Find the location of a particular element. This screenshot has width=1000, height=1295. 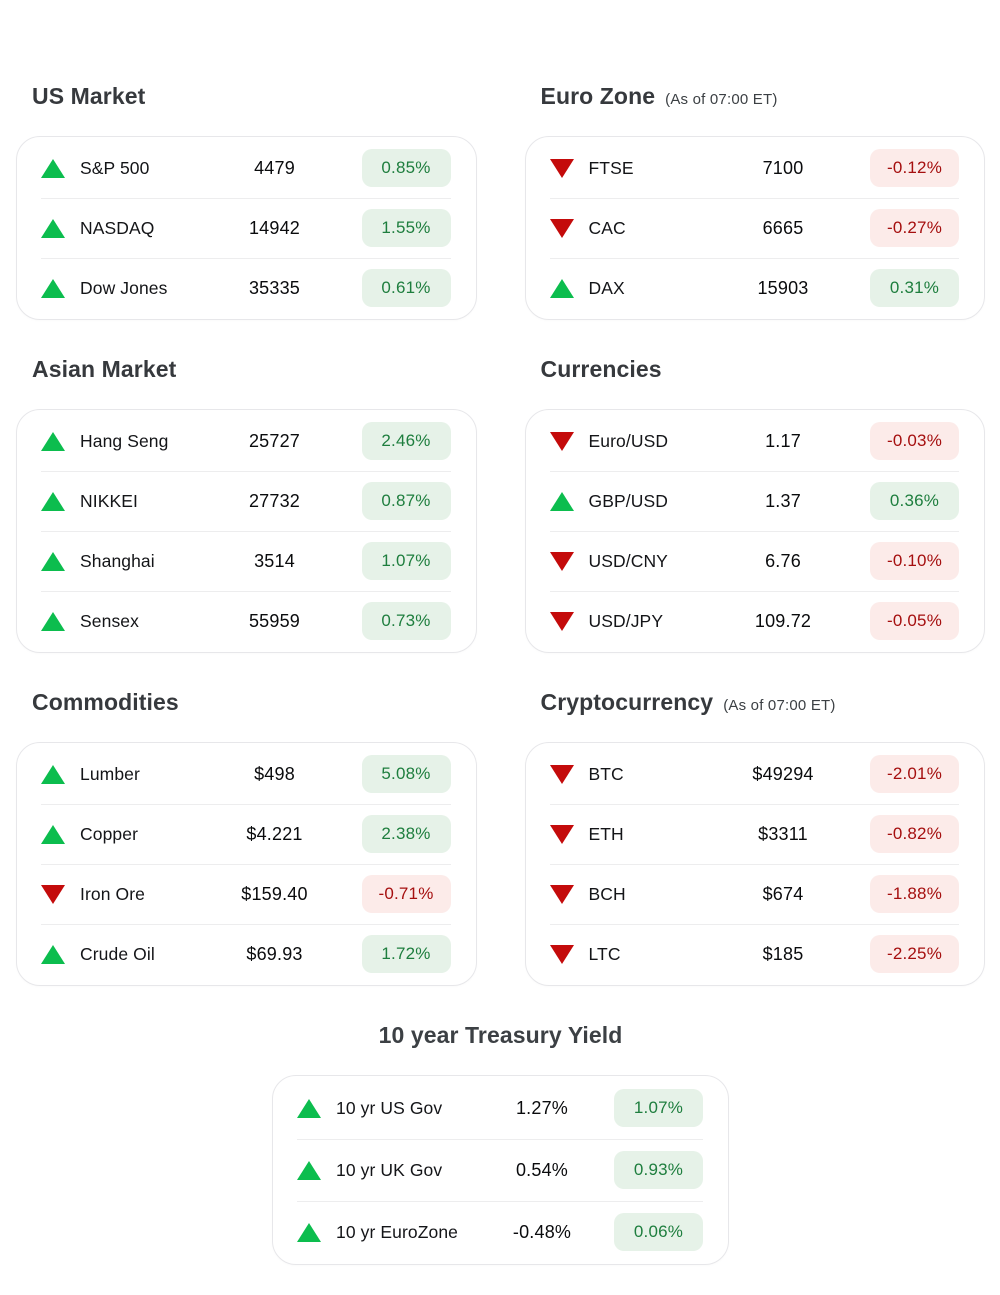

market-row-usd-jpy: USD/JPY 109.72 -0.05% is located at coordinates (755, 621).